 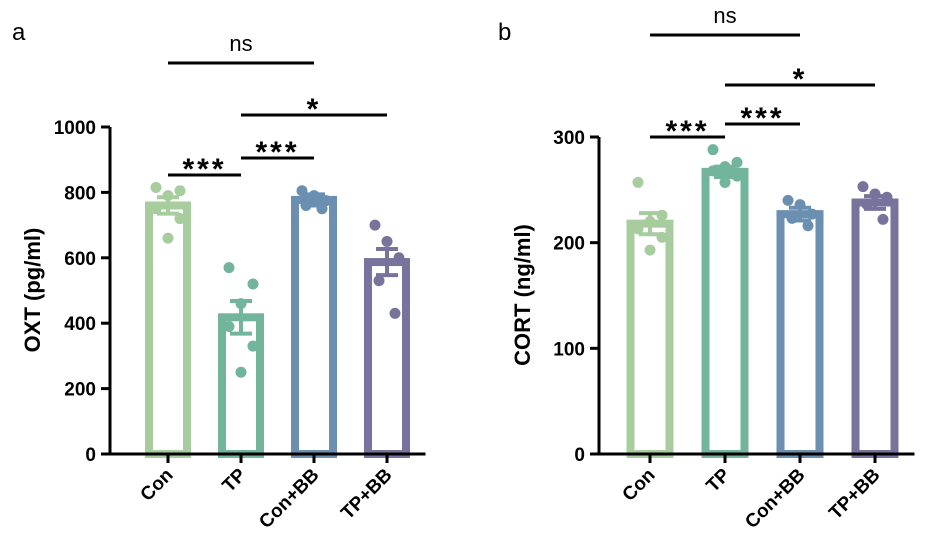 I want to click on data-point-tp-plus-bb-3-b, so click(x=887, y=197).